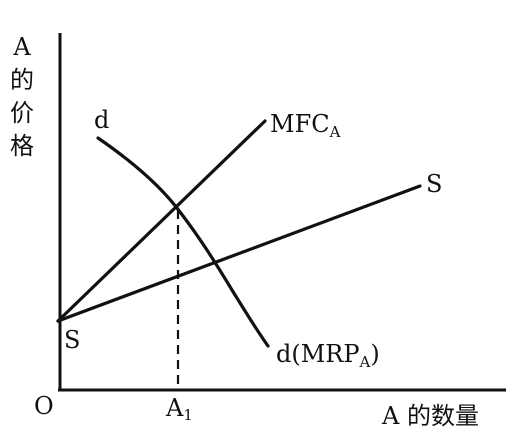  I want to click on demand-end-main: d(MRP, so click(318, 354).